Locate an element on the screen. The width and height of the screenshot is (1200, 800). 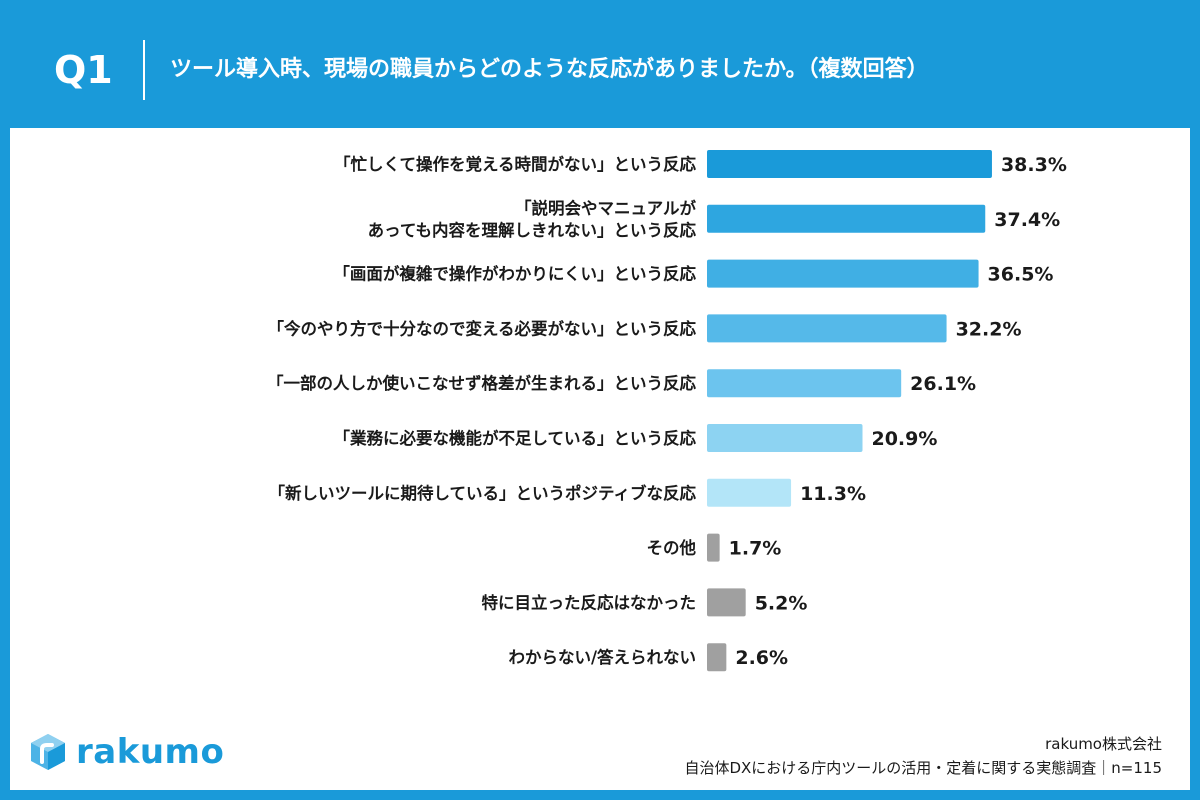
category-label-line: 「忙しくて操作を覚える時間がない」という反応 is located at coordinates (515, 164).